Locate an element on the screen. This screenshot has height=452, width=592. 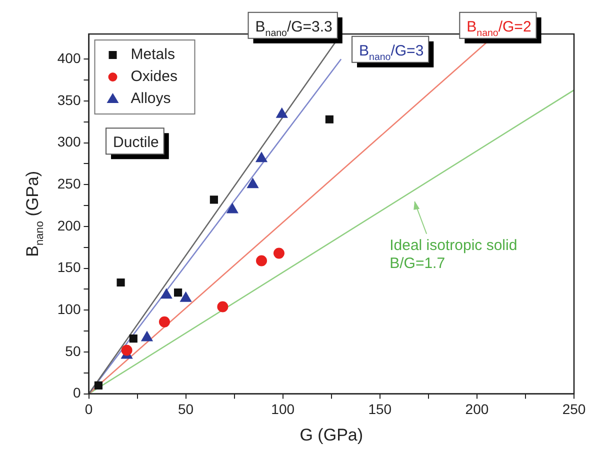
x-tick-label: 250 is located at coordinates (574, 409).